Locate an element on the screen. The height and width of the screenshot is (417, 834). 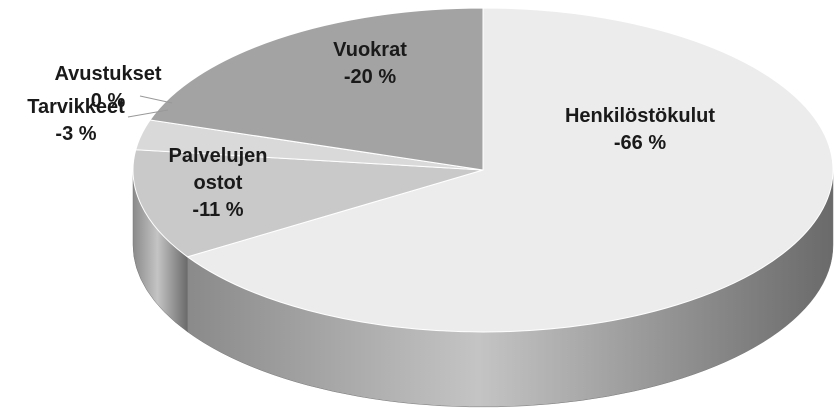
slice-label: Avustukset 0 % is located at coordinates (107, 88).